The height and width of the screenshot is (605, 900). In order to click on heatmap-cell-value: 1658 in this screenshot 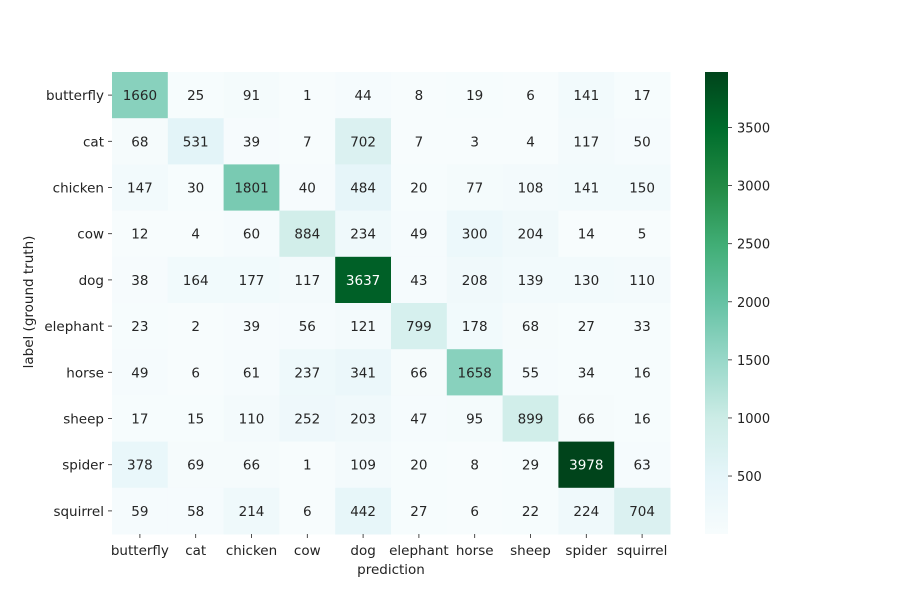, I will do `click(475, 373)`.